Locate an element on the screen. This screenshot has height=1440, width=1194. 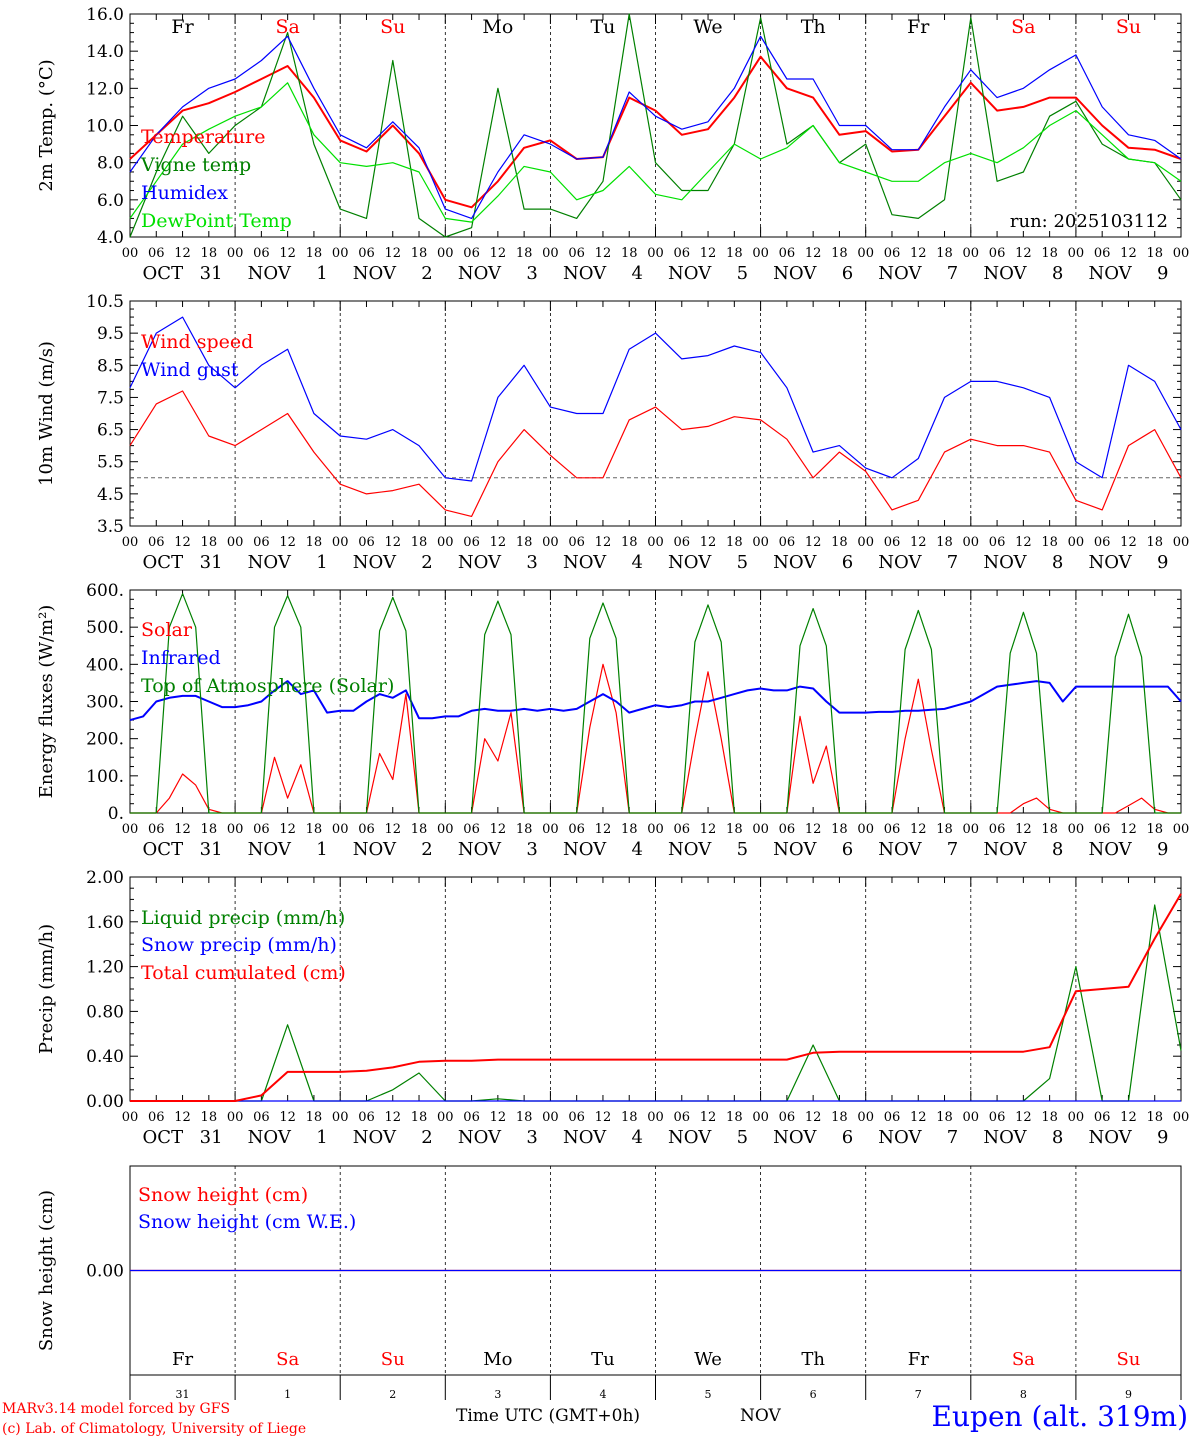
date-day-label: 9 is located at coordinates (1162, 849).